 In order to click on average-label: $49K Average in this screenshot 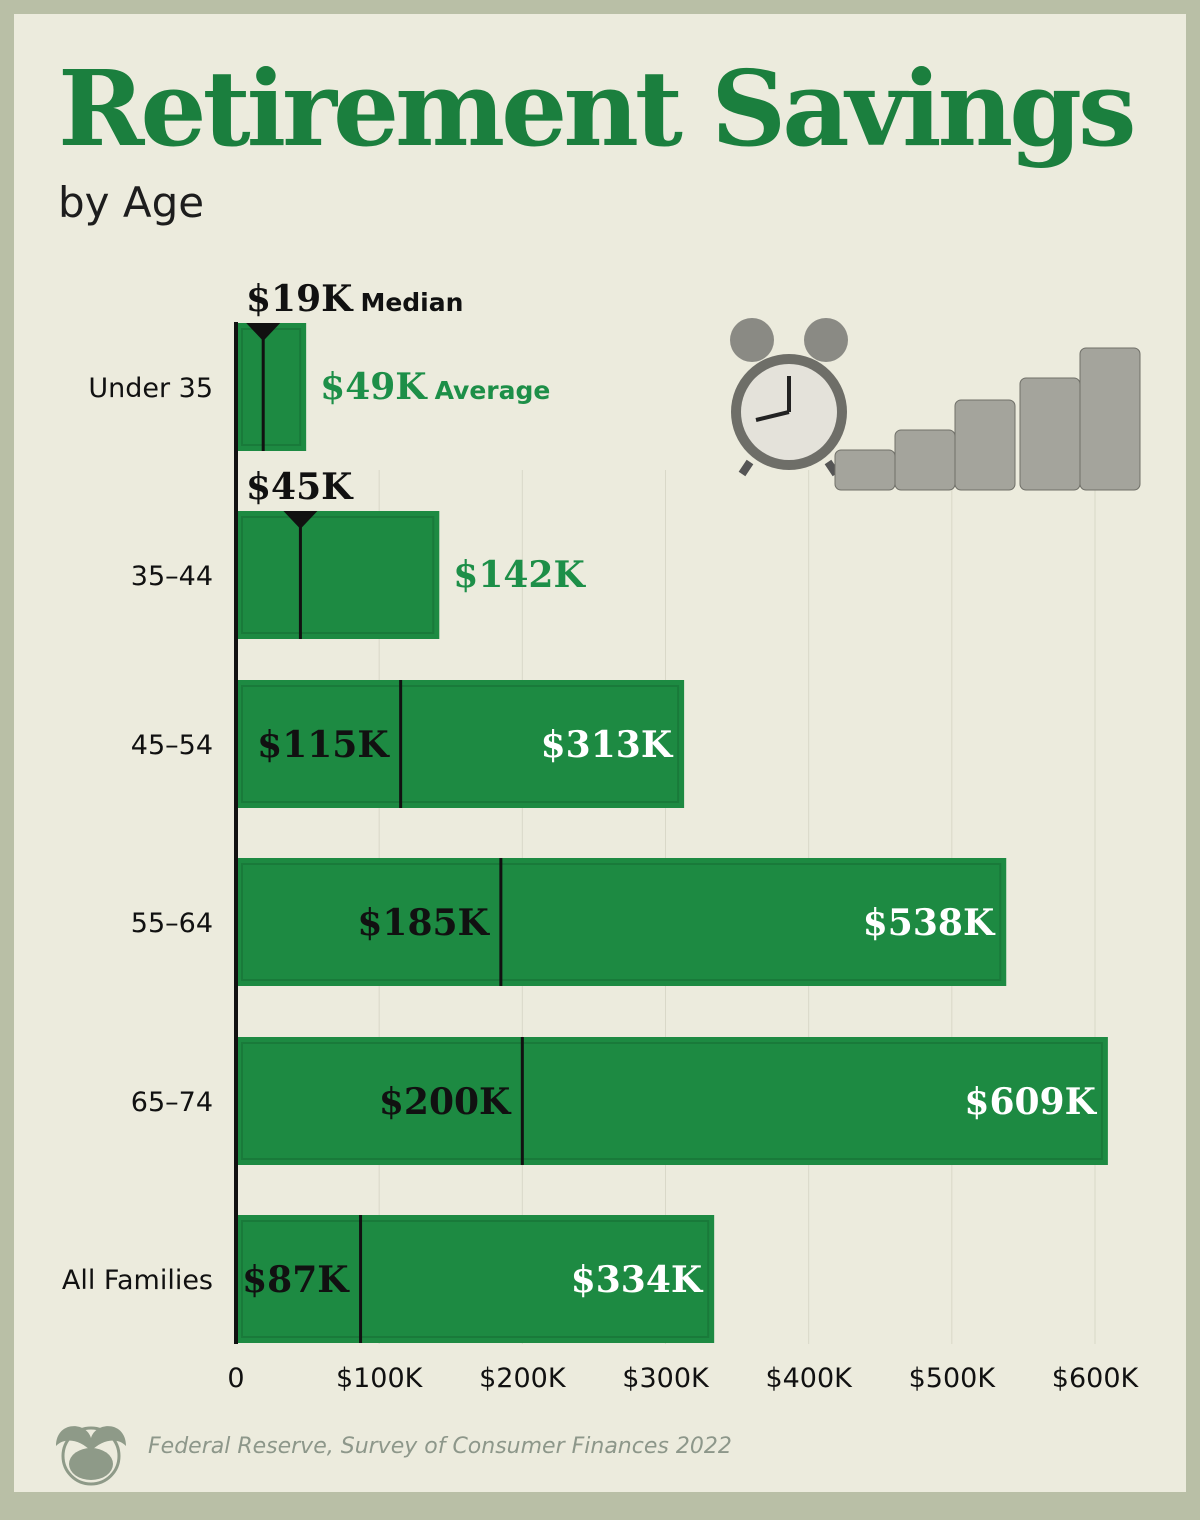, I will do `click(435, 387)`.